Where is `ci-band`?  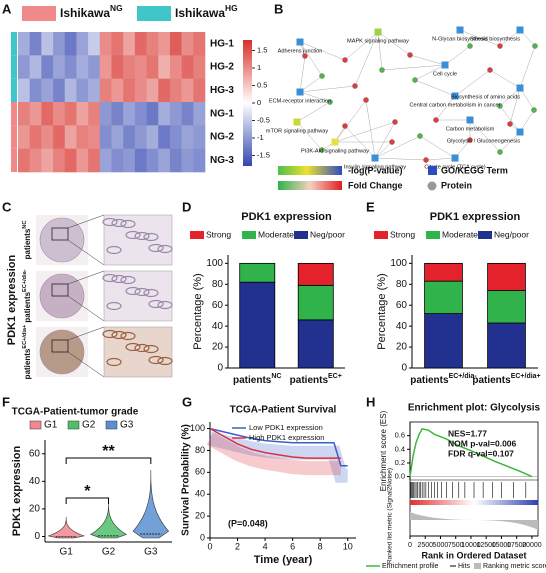
ci-band is located at coordinates (278, 457).